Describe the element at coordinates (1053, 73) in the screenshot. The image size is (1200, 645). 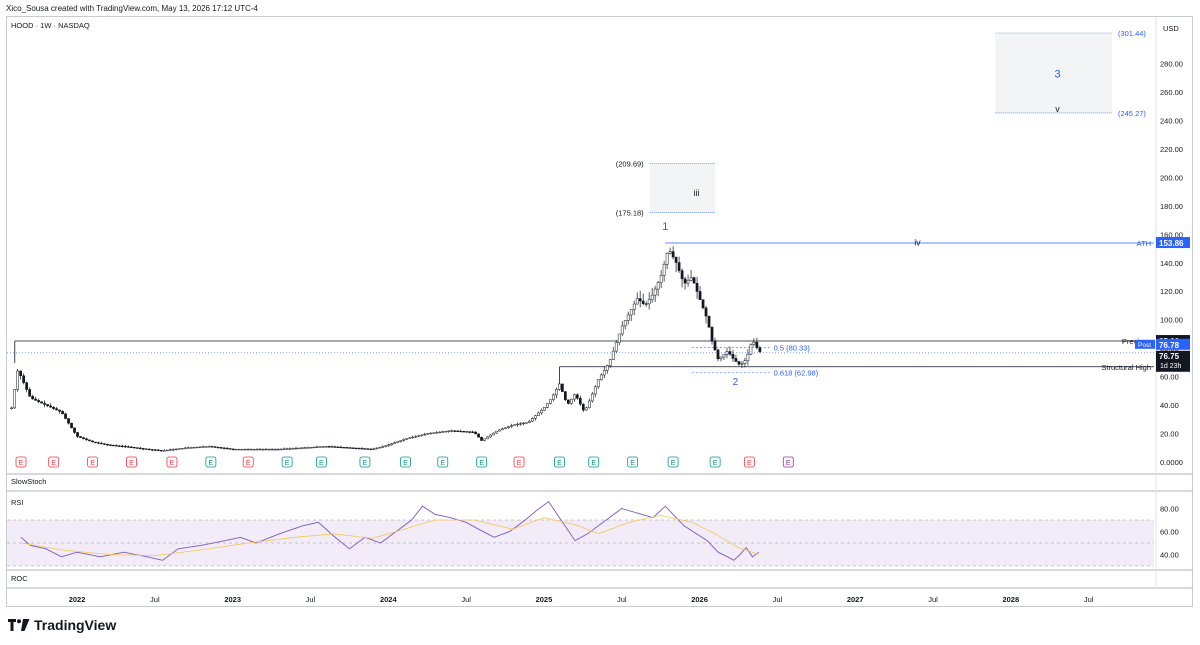
I see `wave-3-zone` at that location.